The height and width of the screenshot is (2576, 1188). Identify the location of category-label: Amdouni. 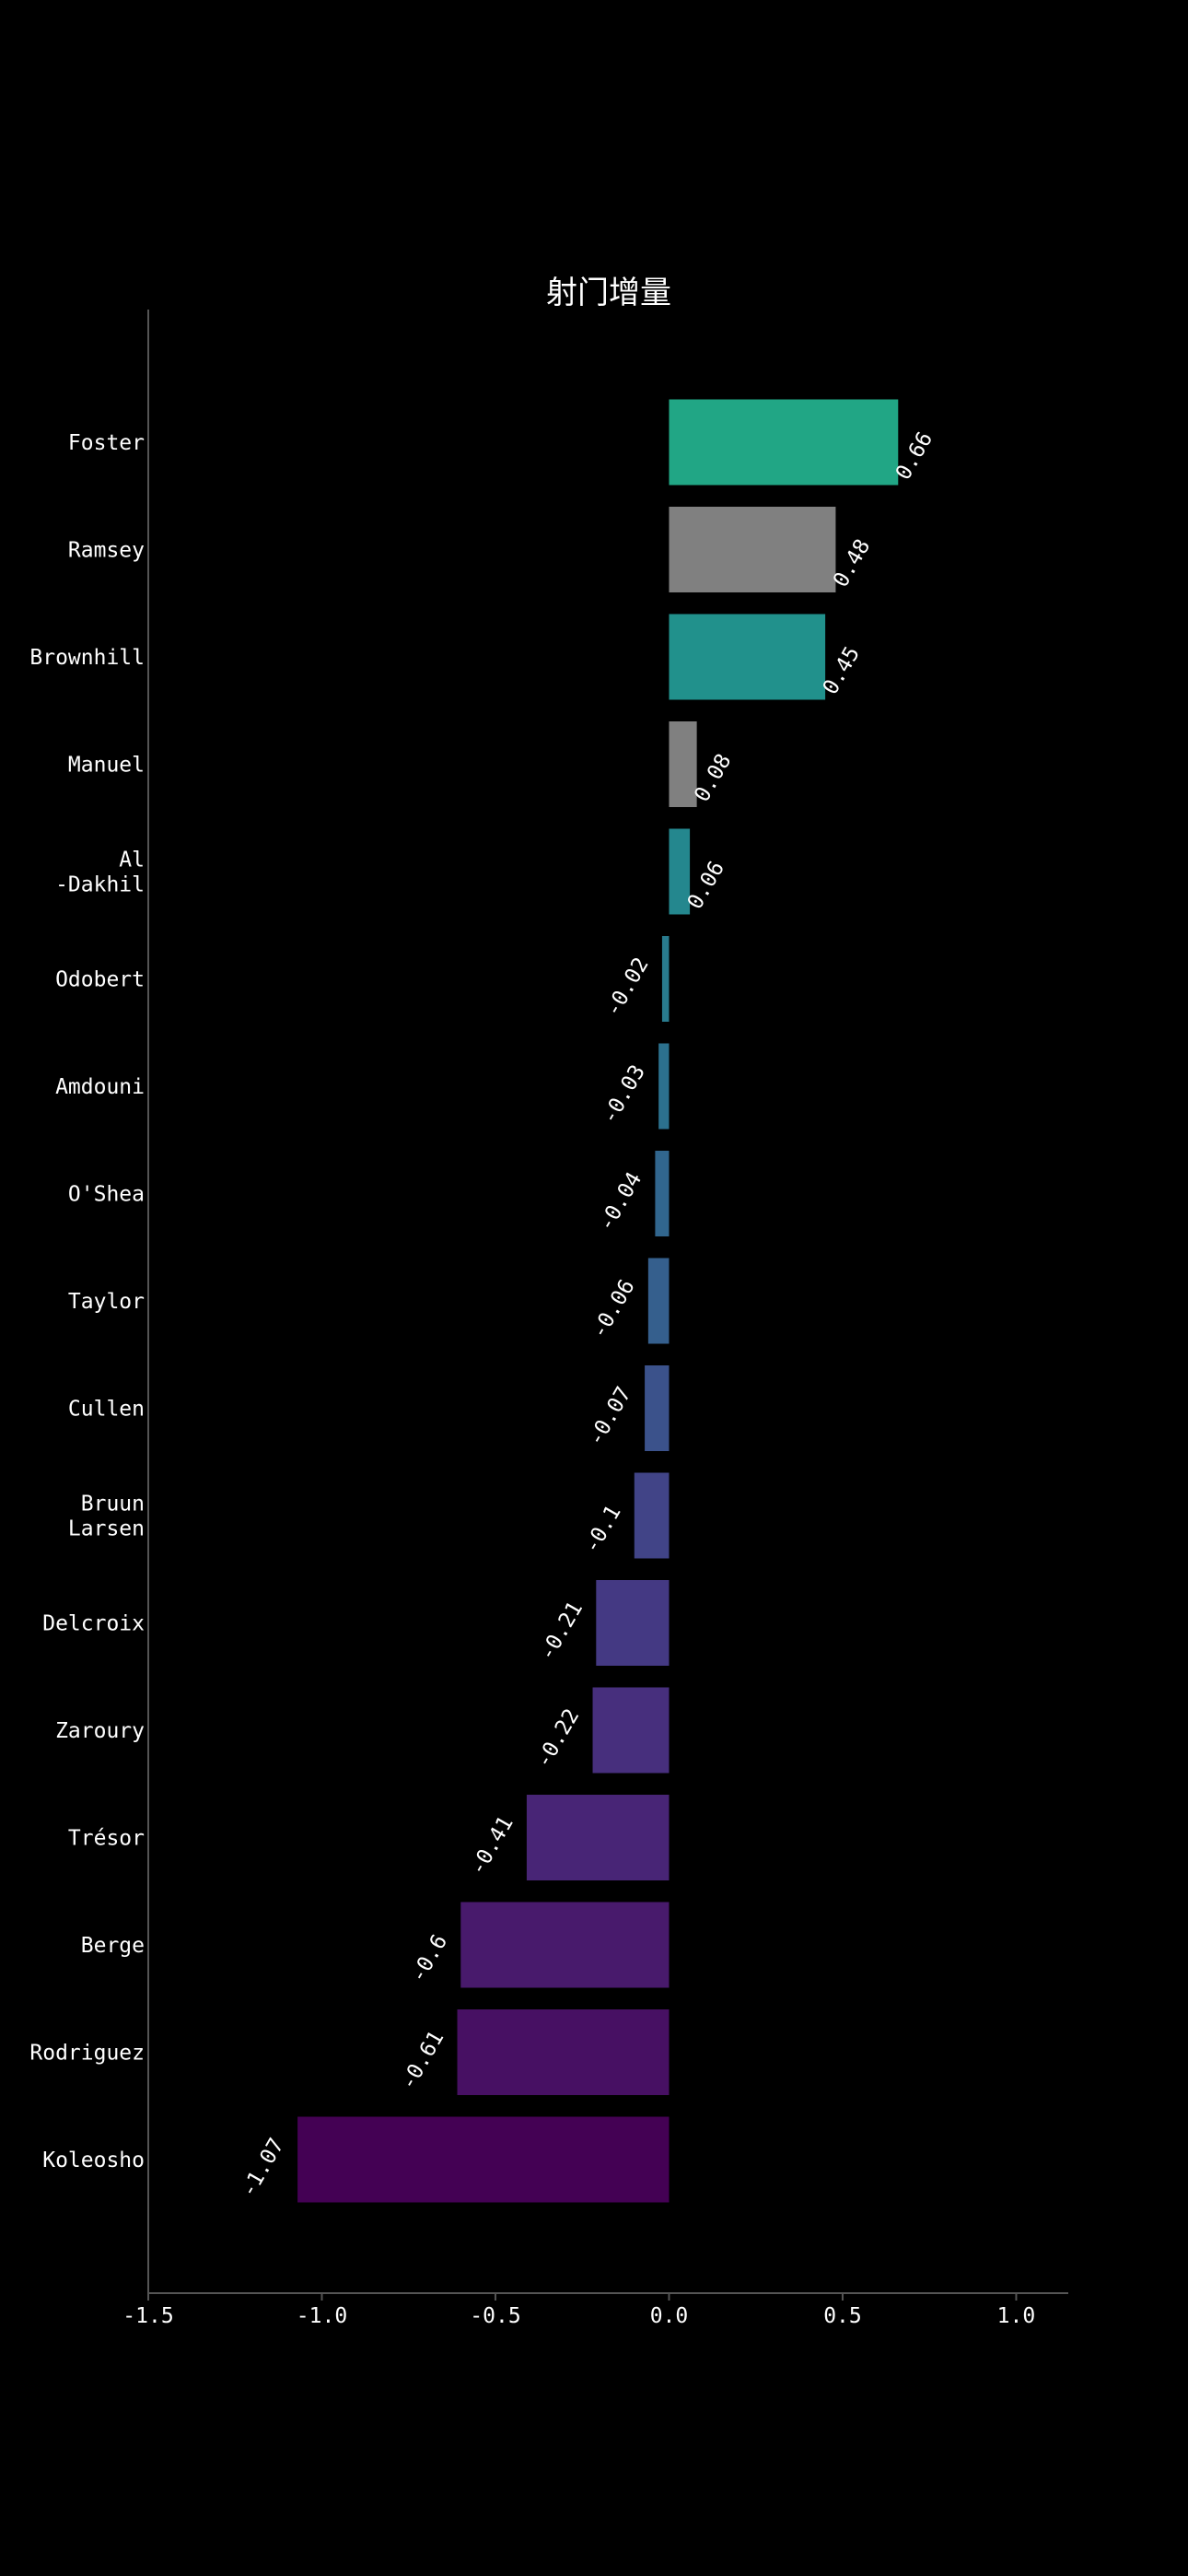
(100, 1087).